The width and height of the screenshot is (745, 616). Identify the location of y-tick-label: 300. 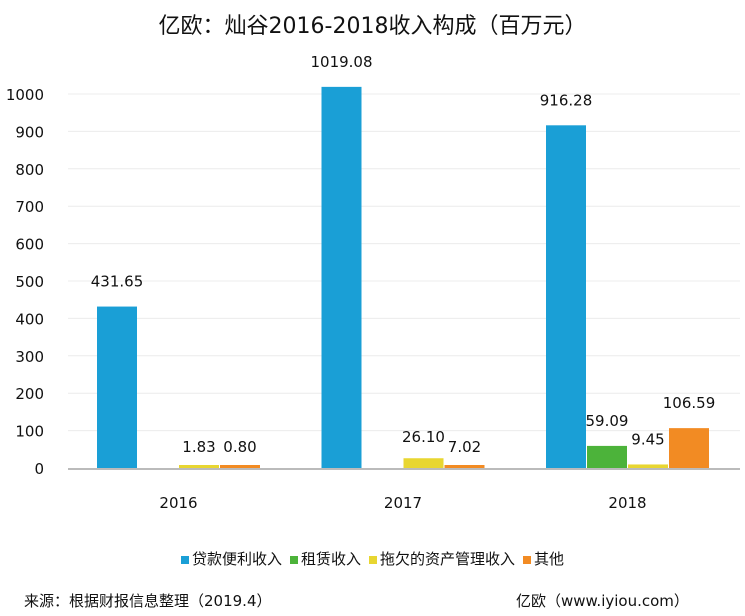
(29, 357).